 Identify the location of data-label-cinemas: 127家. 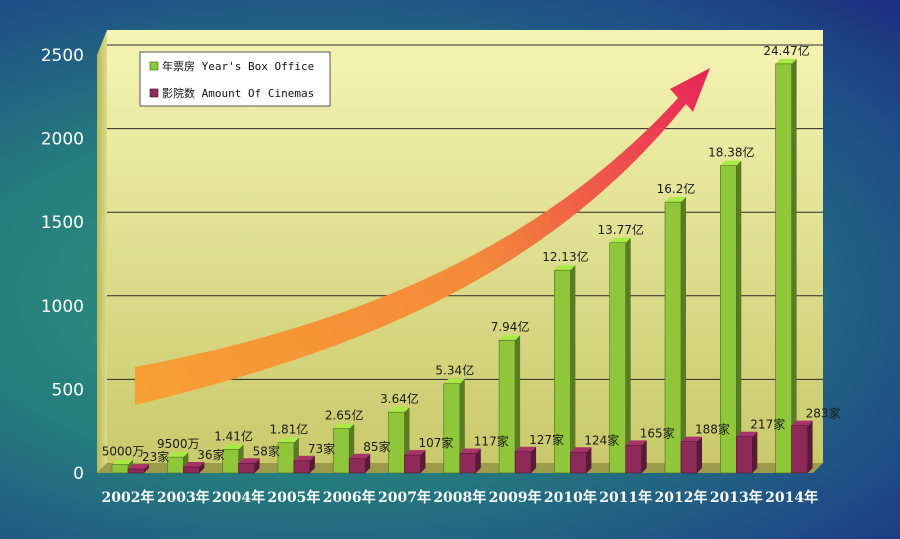
(546, 439).